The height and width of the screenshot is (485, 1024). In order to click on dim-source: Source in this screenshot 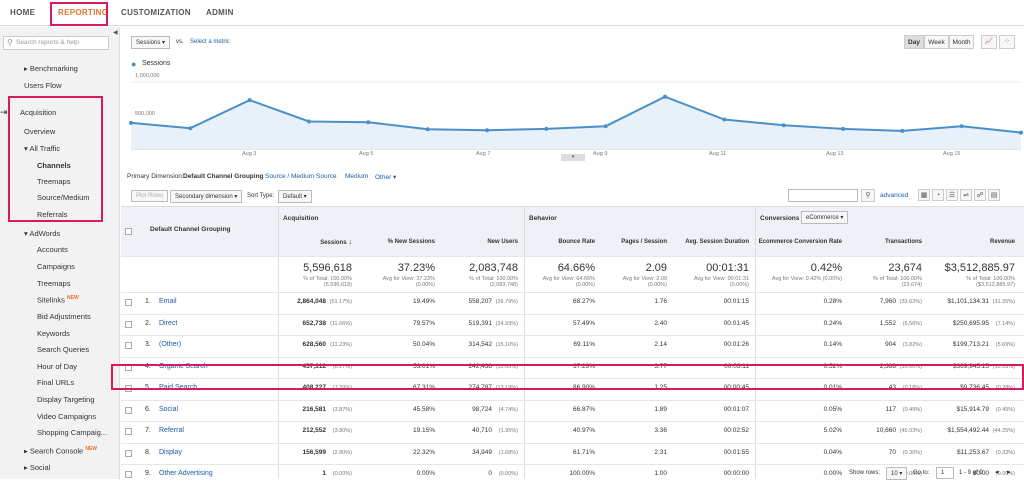, I will do `click(326, 176)`.